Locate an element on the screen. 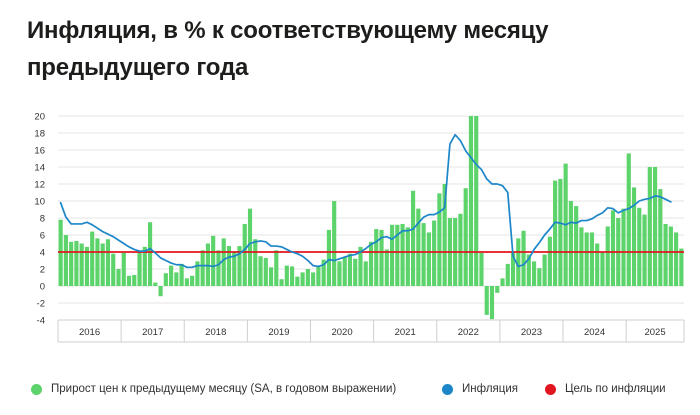 This screenshot has height=415, width=700. y-tick-label: 6 is located at coordinates (42, 236).